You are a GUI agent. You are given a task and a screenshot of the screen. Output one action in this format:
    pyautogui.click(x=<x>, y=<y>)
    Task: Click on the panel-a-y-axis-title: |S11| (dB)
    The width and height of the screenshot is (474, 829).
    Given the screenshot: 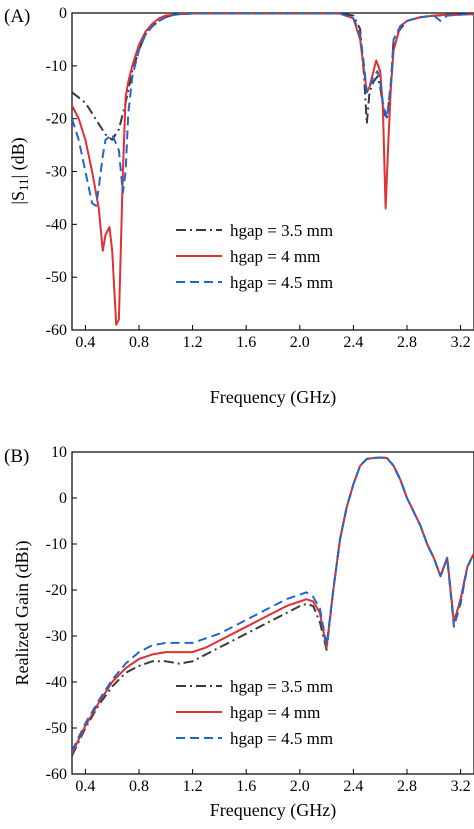 What is the action you would take?
    pyautogui.click(x=19, y=170)
    